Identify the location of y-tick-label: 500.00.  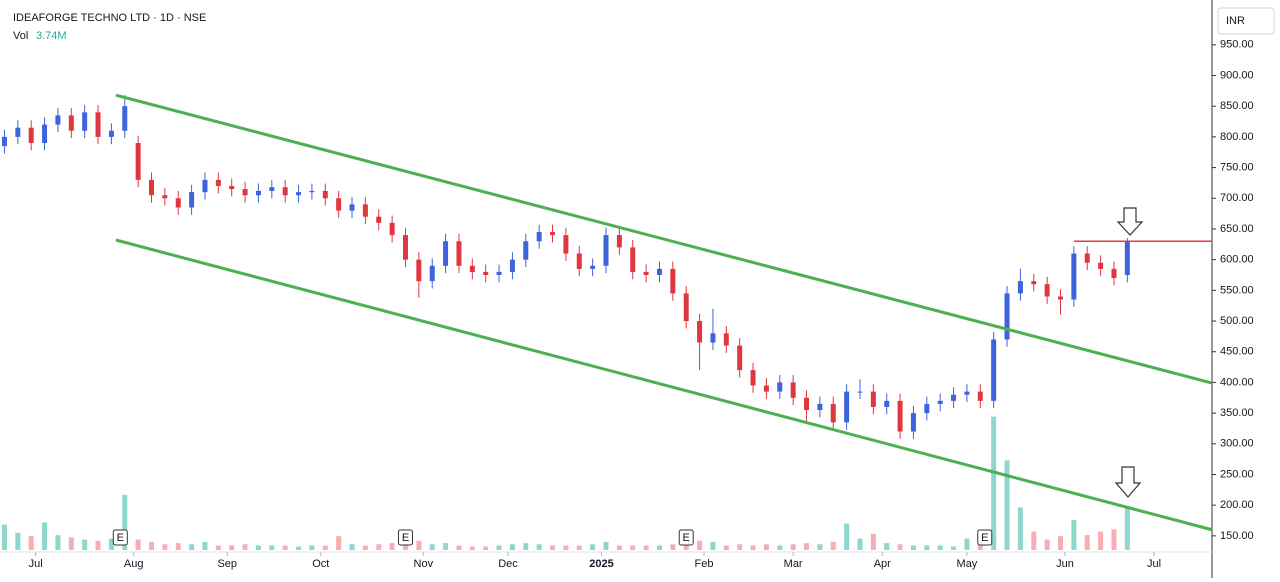
(1237, 321).